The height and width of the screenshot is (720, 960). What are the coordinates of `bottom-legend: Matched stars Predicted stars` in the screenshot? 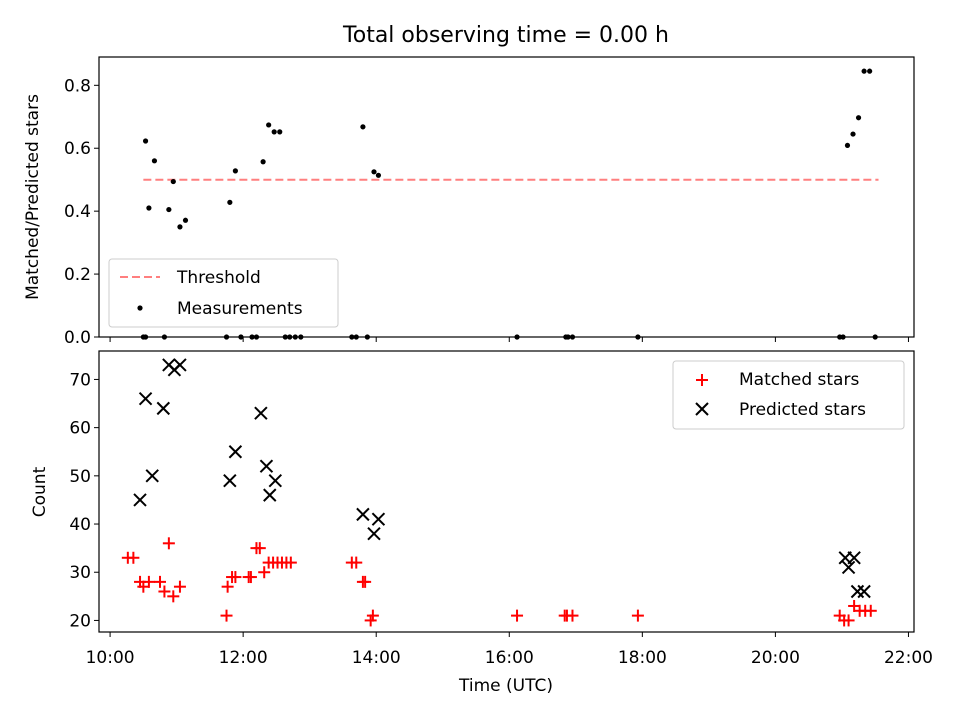 It's located at (788, 395).